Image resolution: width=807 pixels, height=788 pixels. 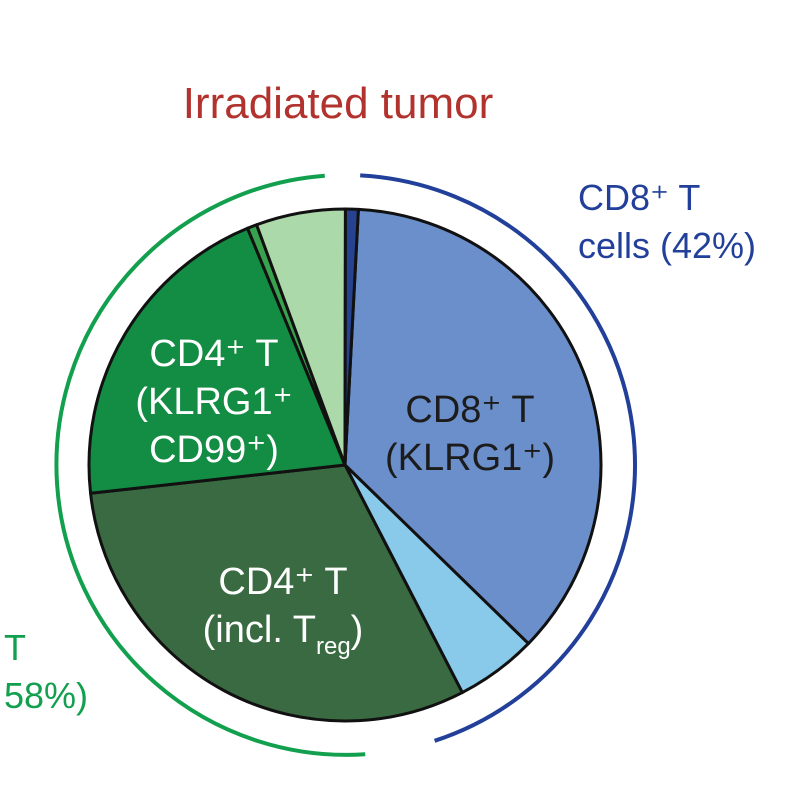 What do you see at coordinates (214, 450) in the screenshot?
I see `slice-label-4-line-3: CD99⁺)` at bounding box center [214, 450].